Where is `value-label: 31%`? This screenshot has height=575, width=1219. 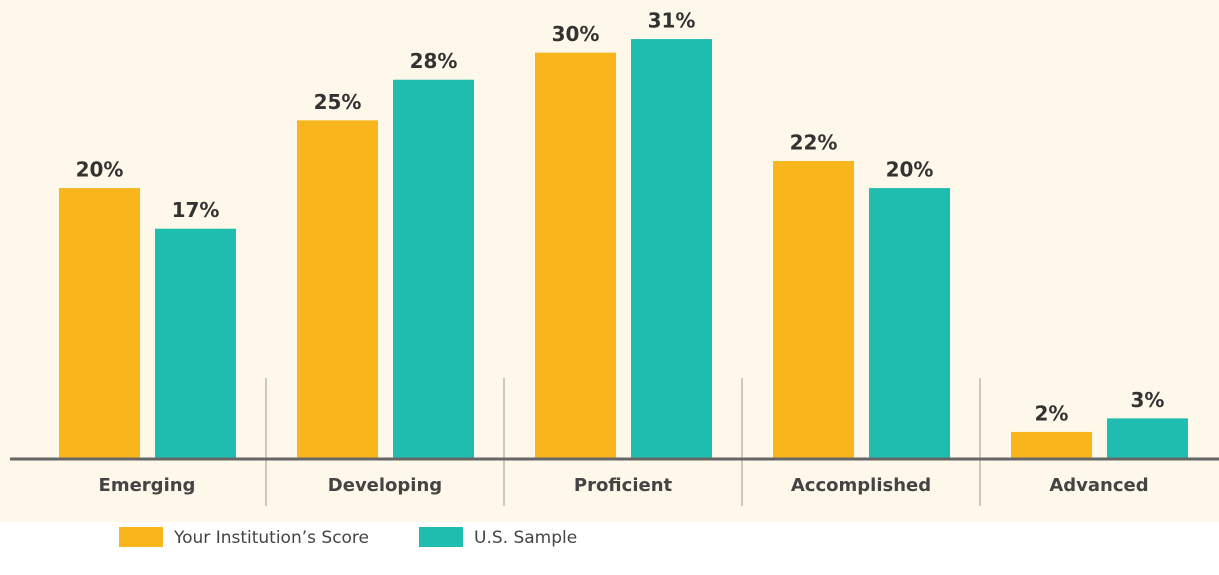
value-label: 31% is located at coordinates (672, 21).